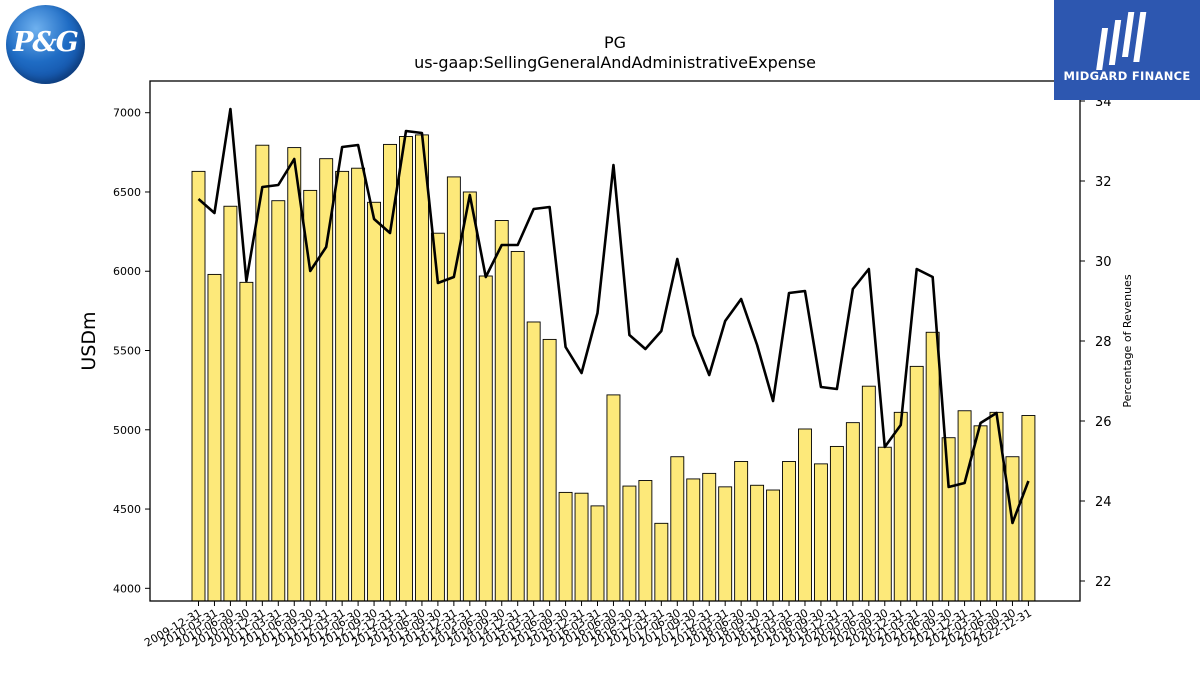  Describe the element at coordinates (1103, 342) in the screenshot. I see `y2-tick-label: 28` at that location.